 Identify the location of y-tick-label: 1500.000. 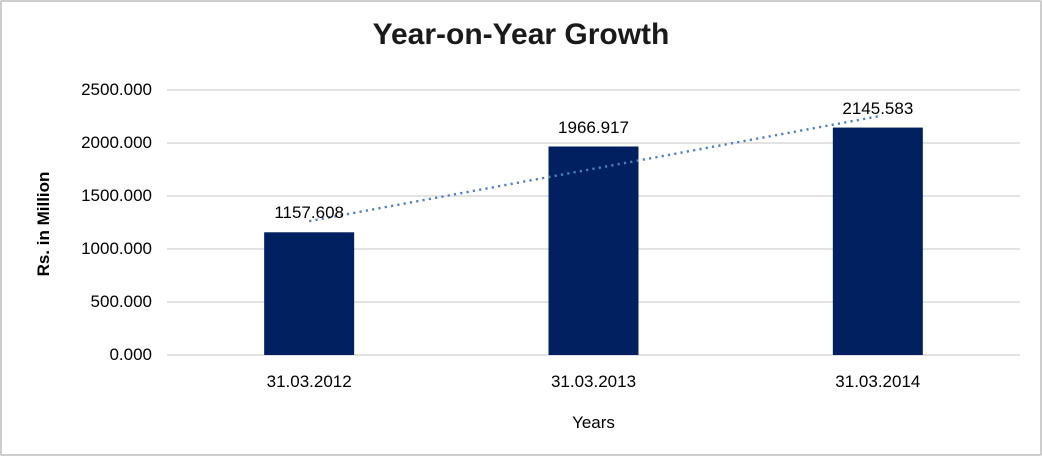
(116, 195).